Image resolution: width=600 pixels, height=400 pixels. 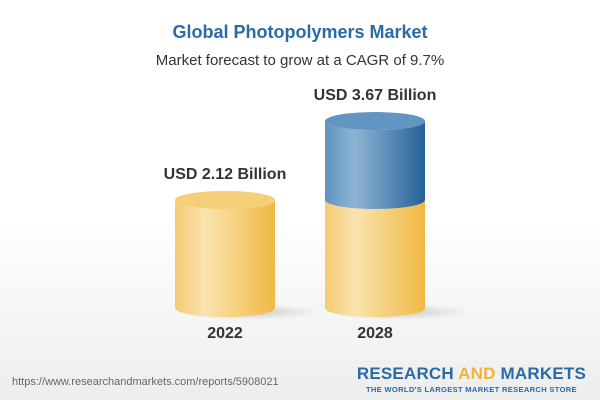 I want to click on category-label: 2022, so click(x=225, y=333).